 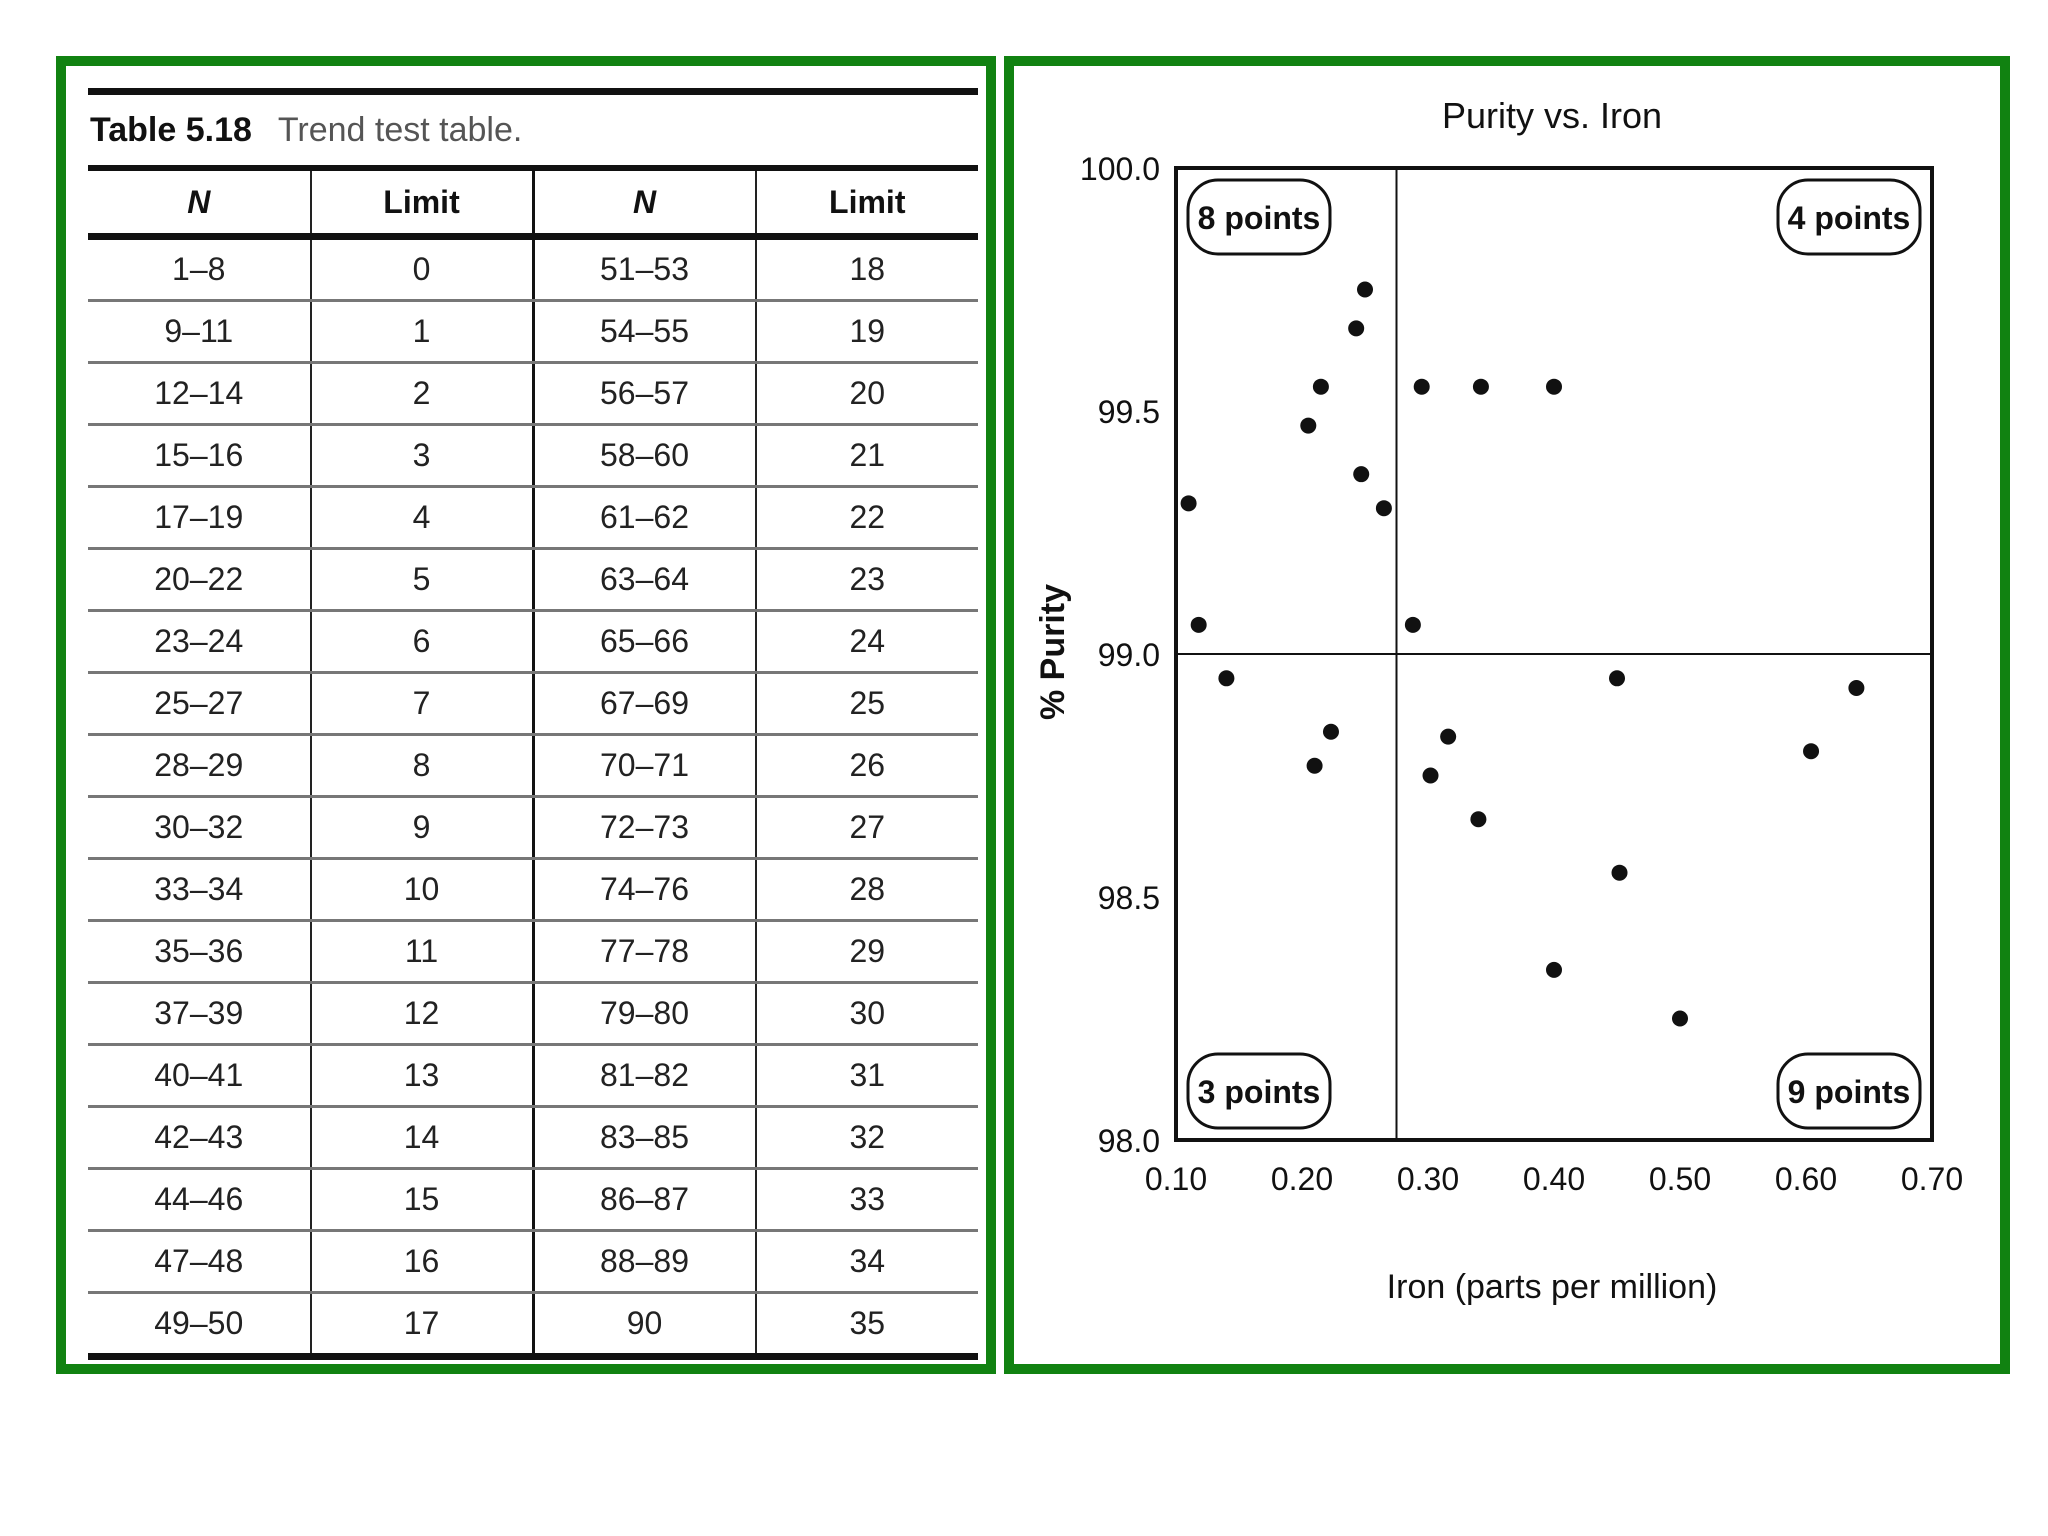 What do you see at coordinates (643, 890) in the screenshot?
I see `cell-n: 74–76` at bounding box center [643, 890].